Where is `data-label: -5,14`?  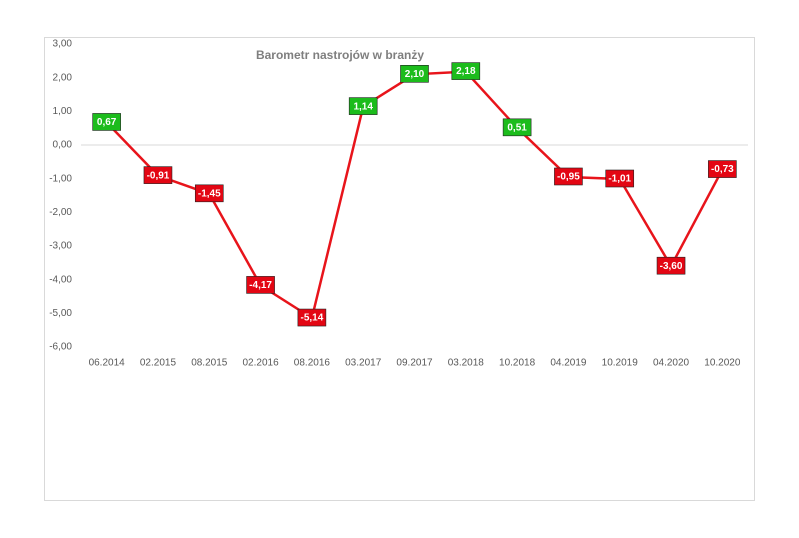
data-label: -5,14 is located at coordinates (311, 318).